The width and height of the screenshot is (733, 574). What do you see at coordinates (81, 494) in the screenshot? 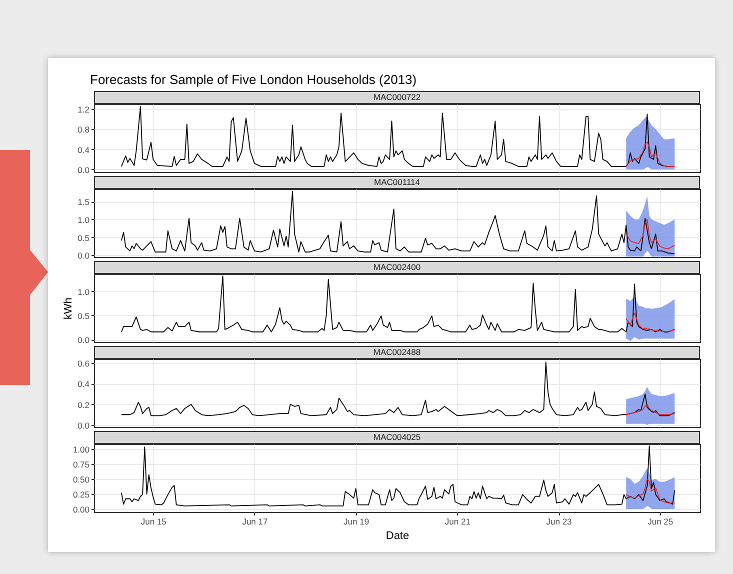
I see `y-tick-label: 0.25` at bounding box center [81, 494].